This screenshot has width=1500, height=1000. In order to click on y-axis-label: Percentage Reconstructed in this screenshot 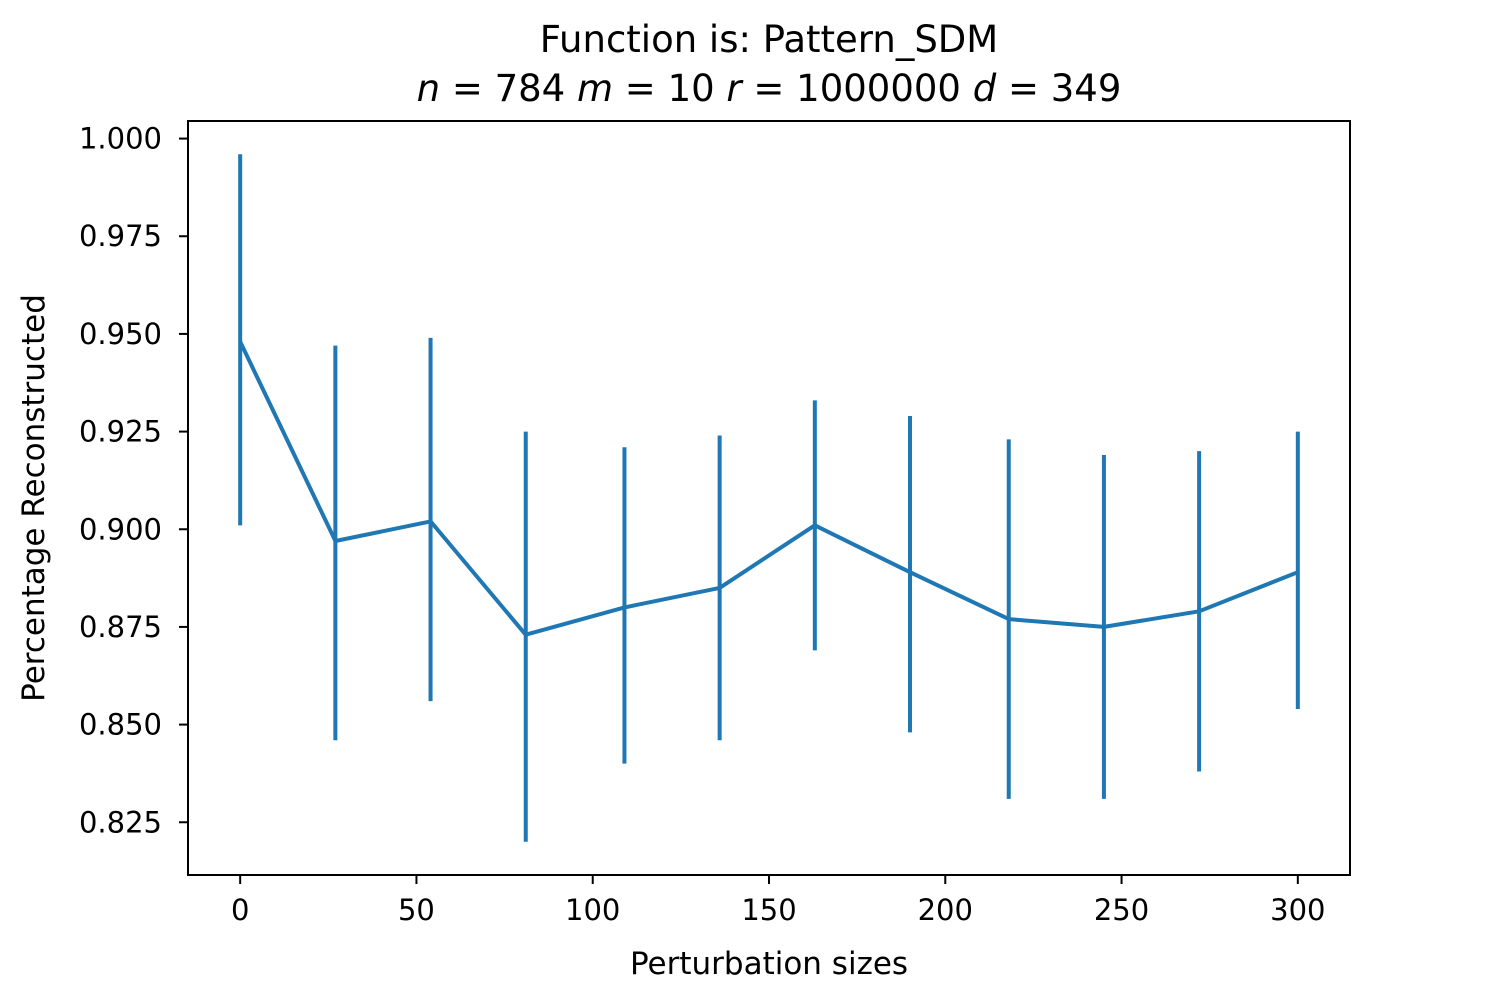, I will do `click(34, 498)`.